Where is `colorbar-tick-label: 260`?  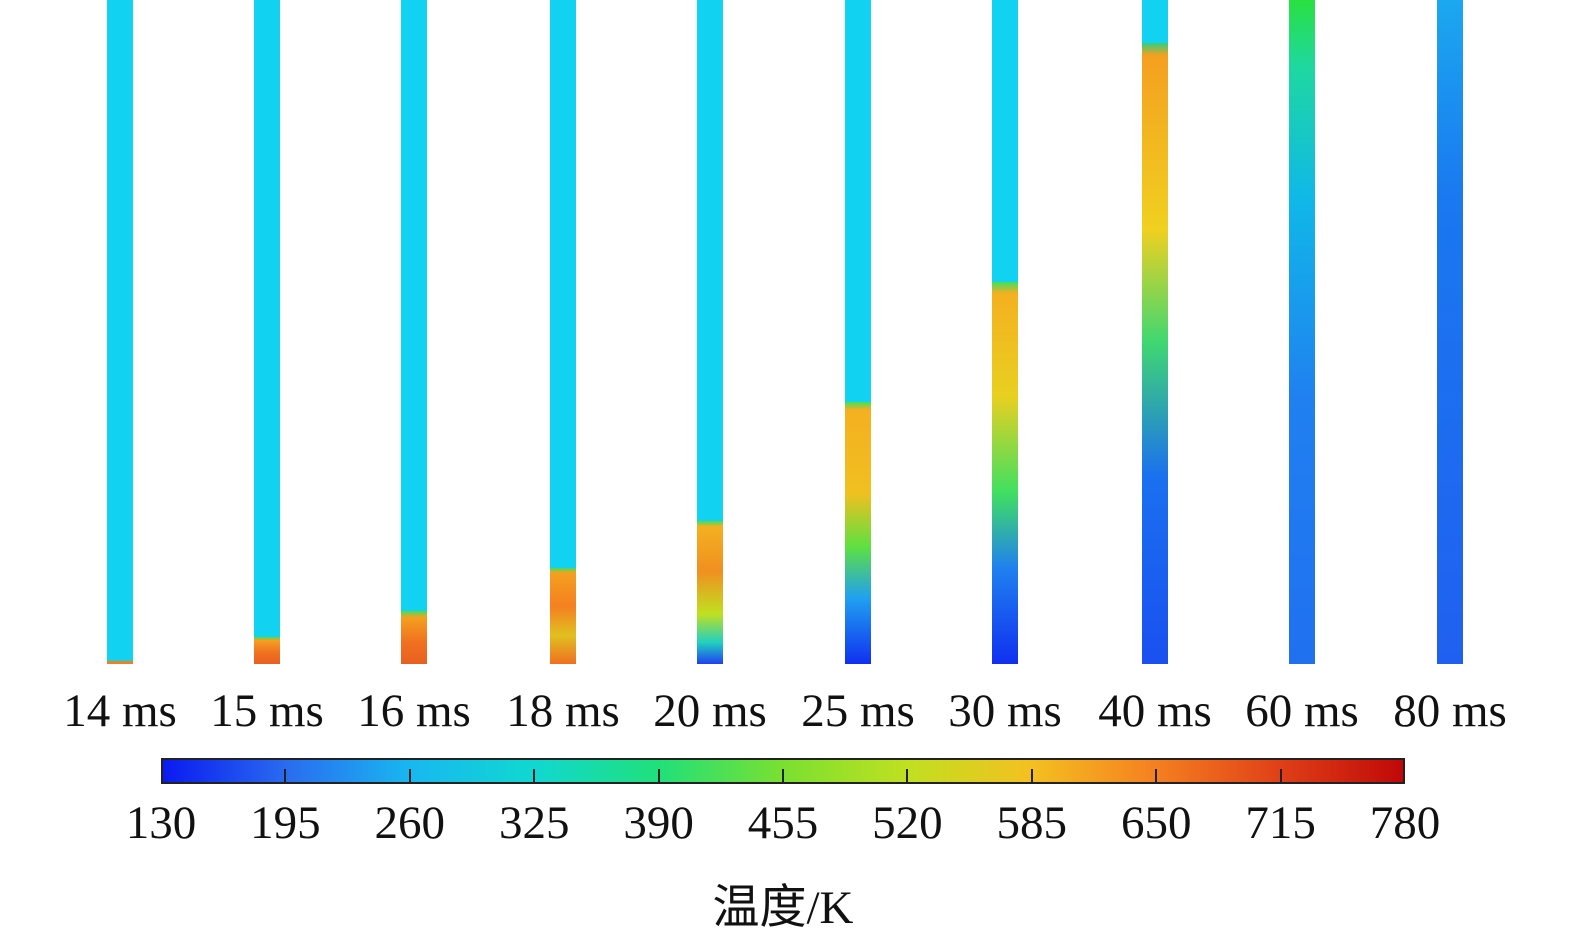
colorbar-tick-label: 260 is located at coordinates (410, 823).